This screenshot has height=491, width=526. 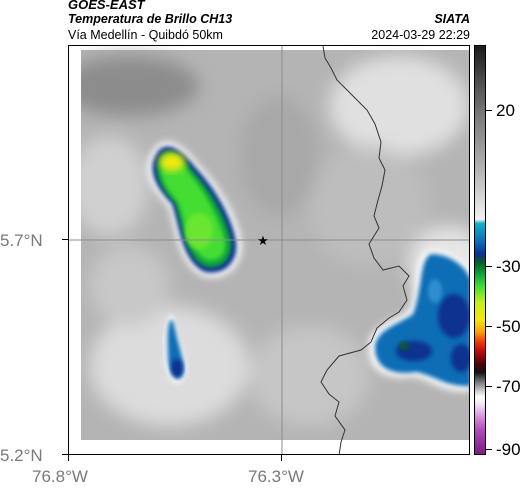 What do you see at coordinates (505, 110) in the screenshot?
I see `colorbar-label-20: 20` at bounding box center [505, 110].